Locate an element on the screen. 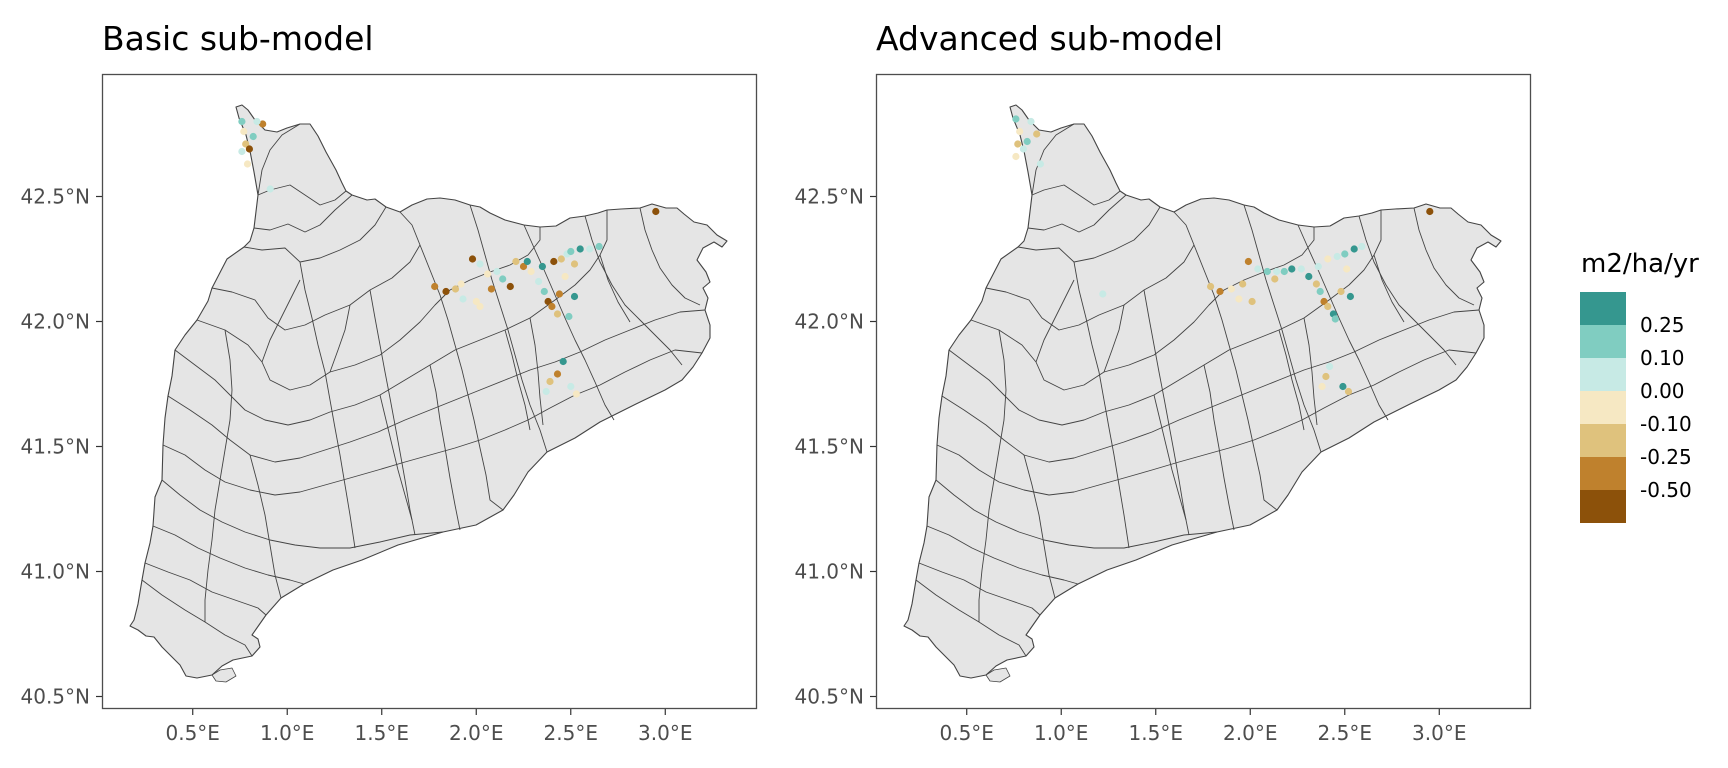 Image resolution: width=1728 pixels, height=768 pixels. x-tick-label: 2.5°E is located at coordinates (571, 733).